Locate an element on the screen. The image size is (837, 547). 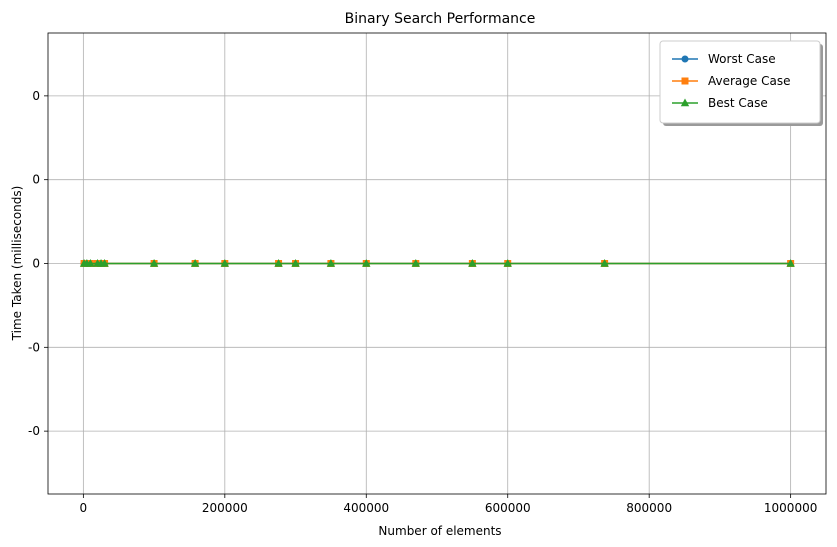
plot-series is located at coordinates (437, 263).